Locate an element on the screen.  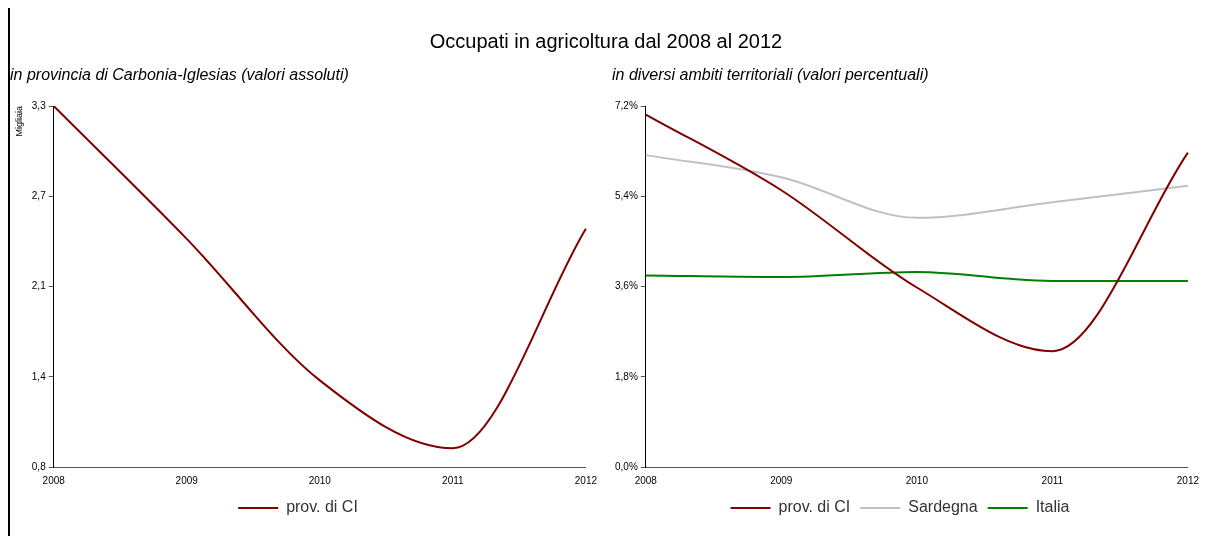
chart-subtitle: in diversi ambiti territoriali (valori percentuali) is located at coordinates (771, 75).